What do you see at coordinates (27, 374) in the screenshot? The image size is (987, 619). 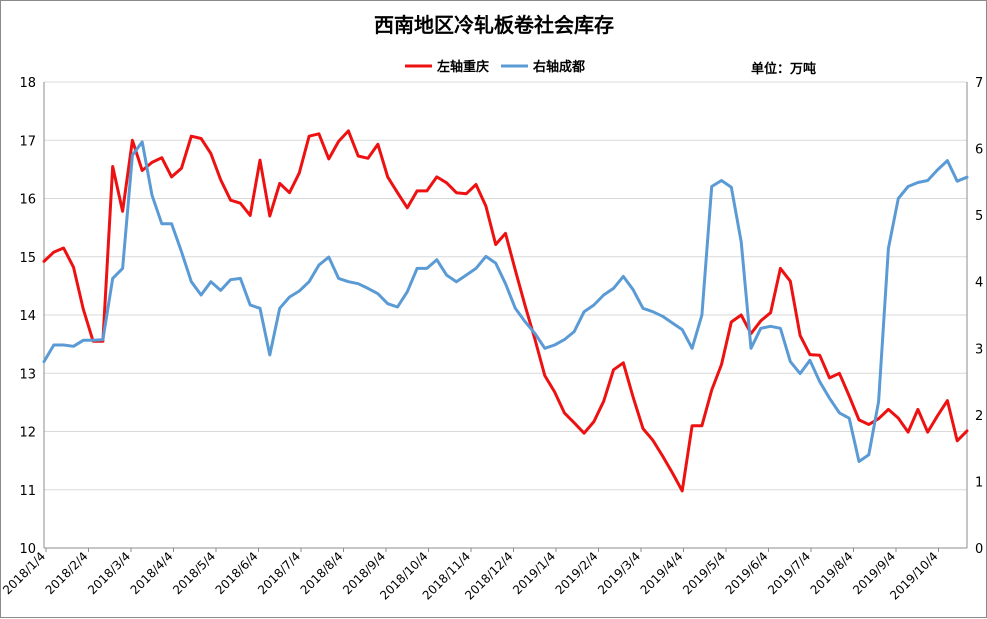 I see `y-left-tick-label: 13` at bounding box center [27, 374].